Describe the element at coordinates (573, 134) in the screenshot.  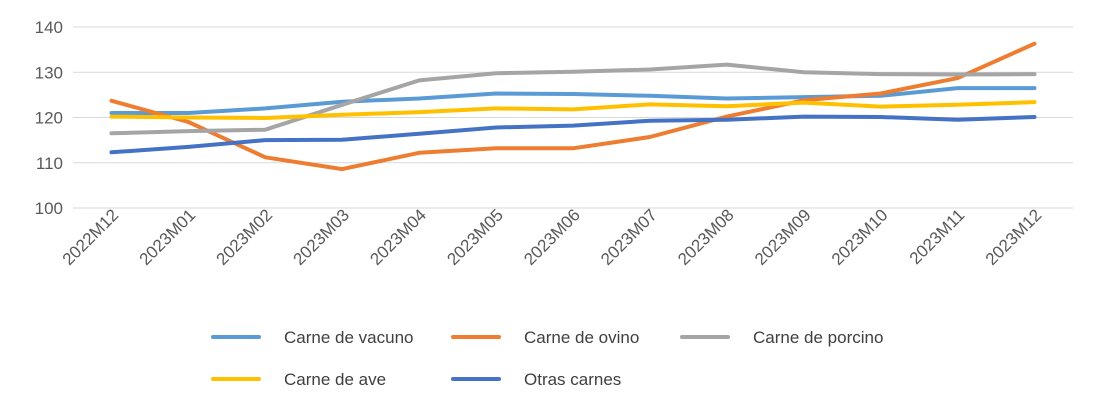
I see `series-otras-carnes` at that location.